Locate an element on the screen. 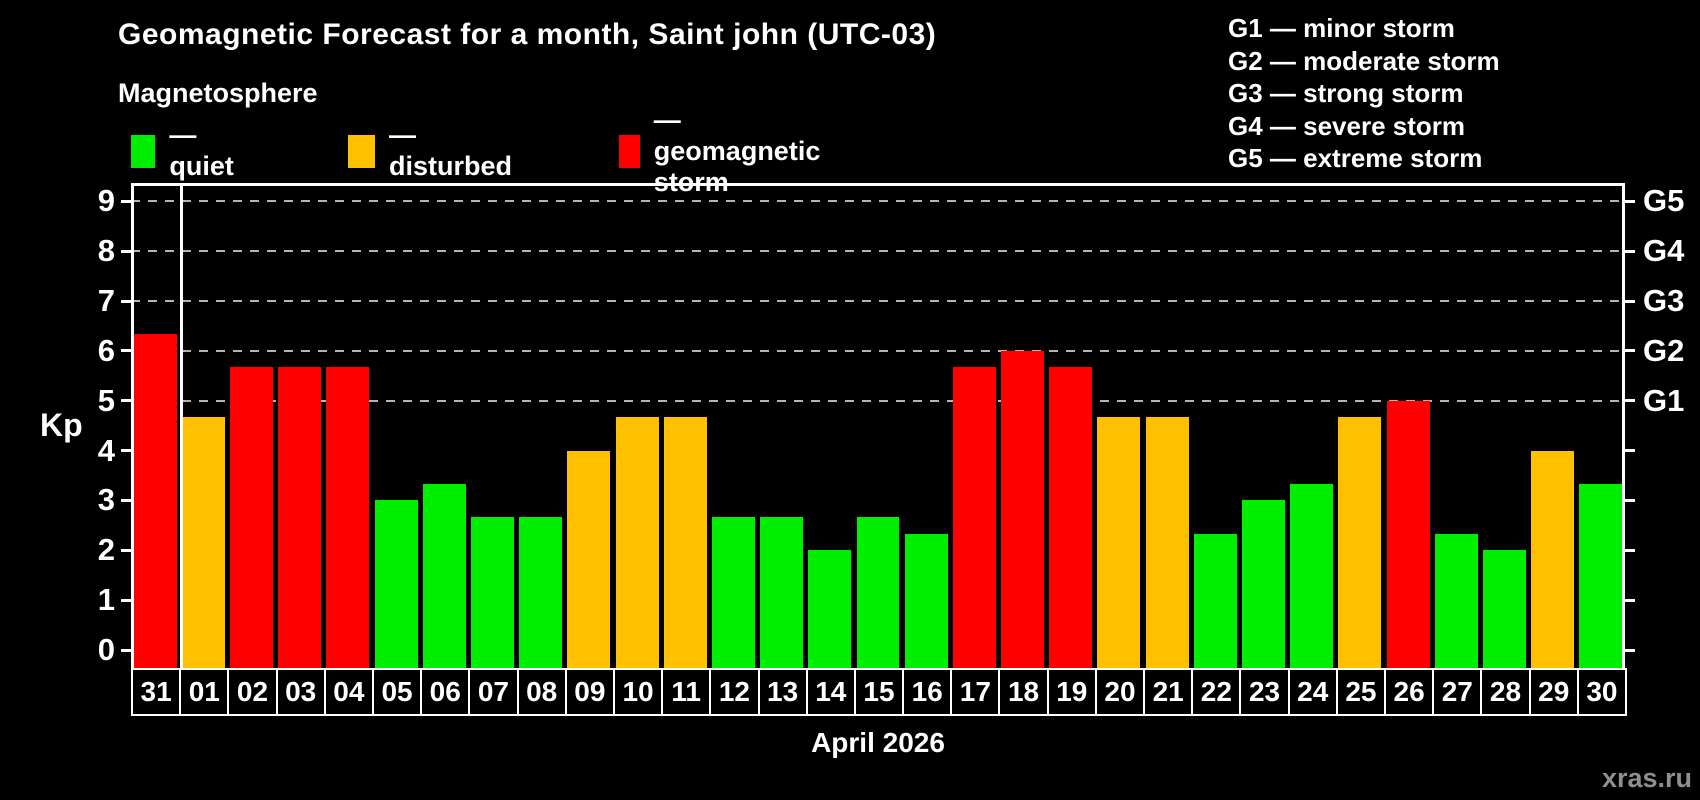 The image size is (1700, 800). x-axis-title: April 2026 is located at coordinates (878, 742).